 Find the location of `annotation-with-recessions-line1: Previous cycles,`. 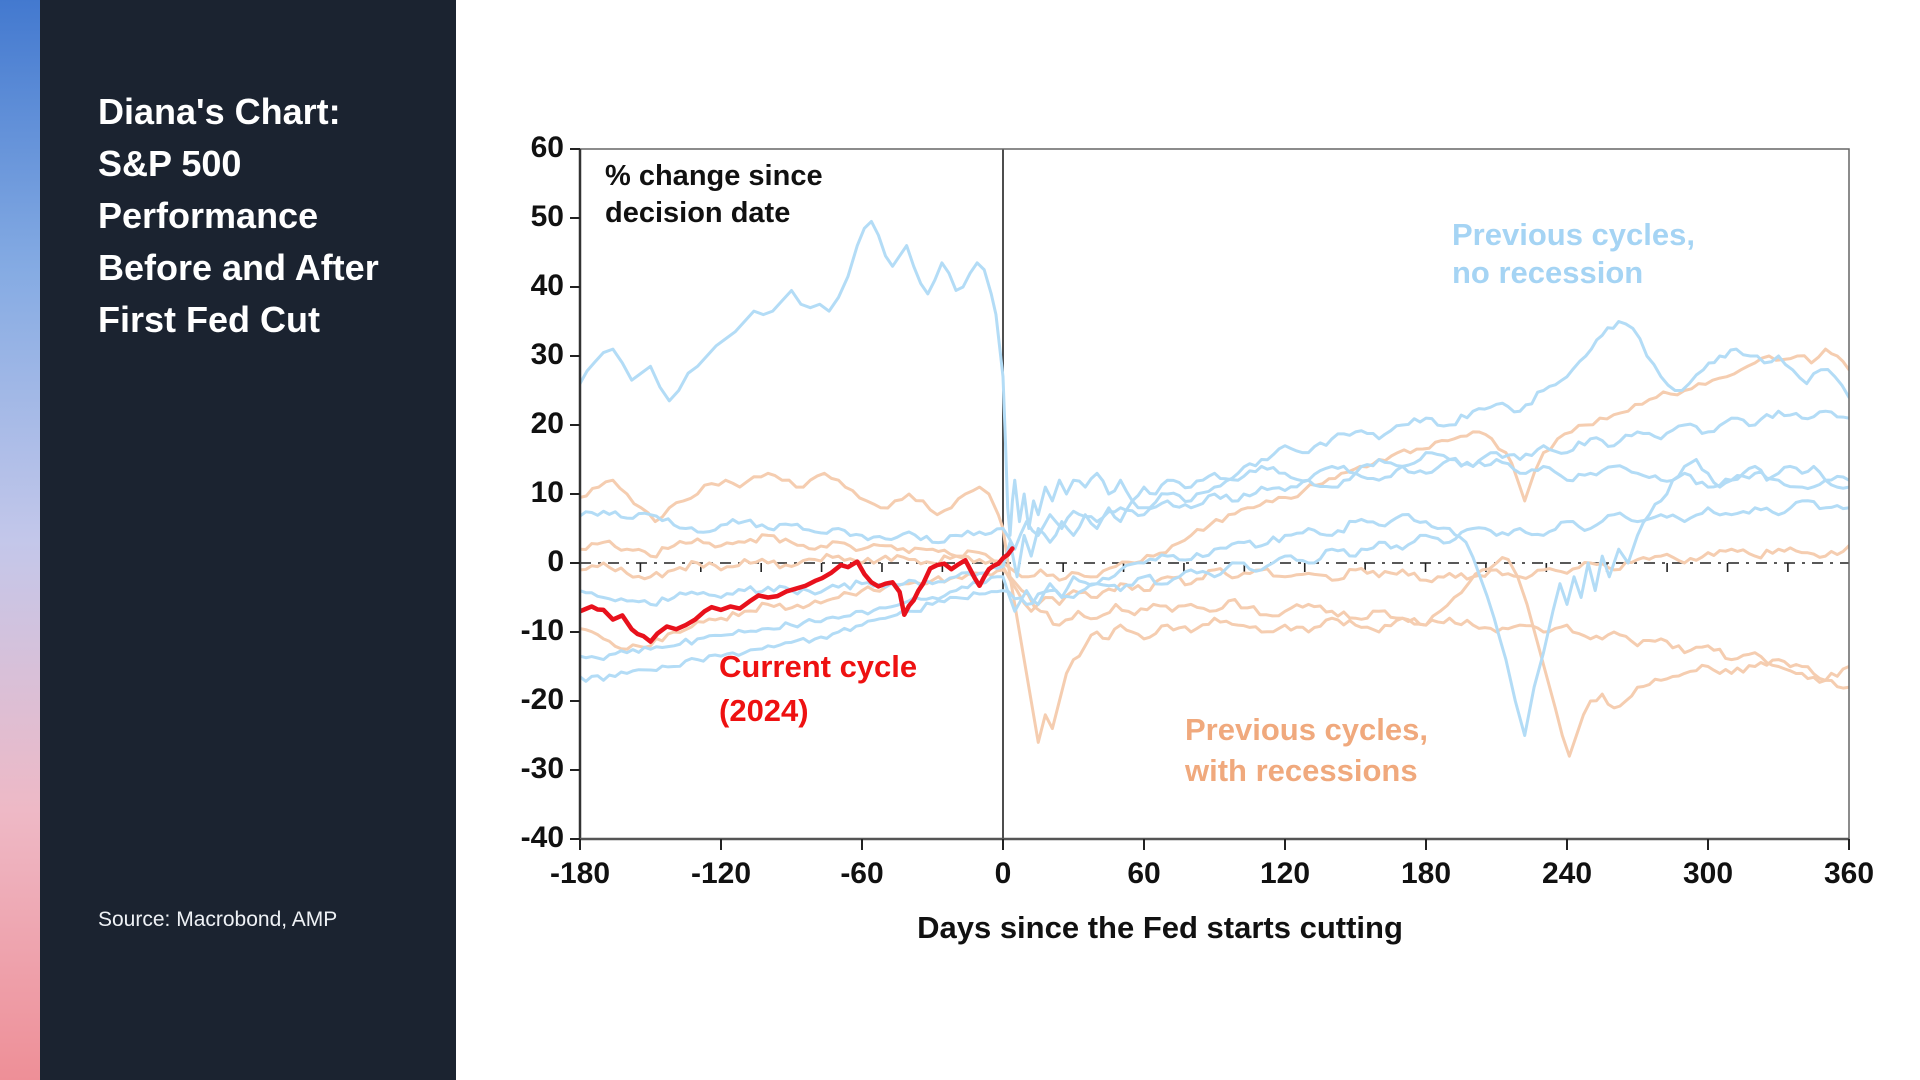

annotation-with-recessions-line1: Previous cycles, is located at coordinates (1306, 729).